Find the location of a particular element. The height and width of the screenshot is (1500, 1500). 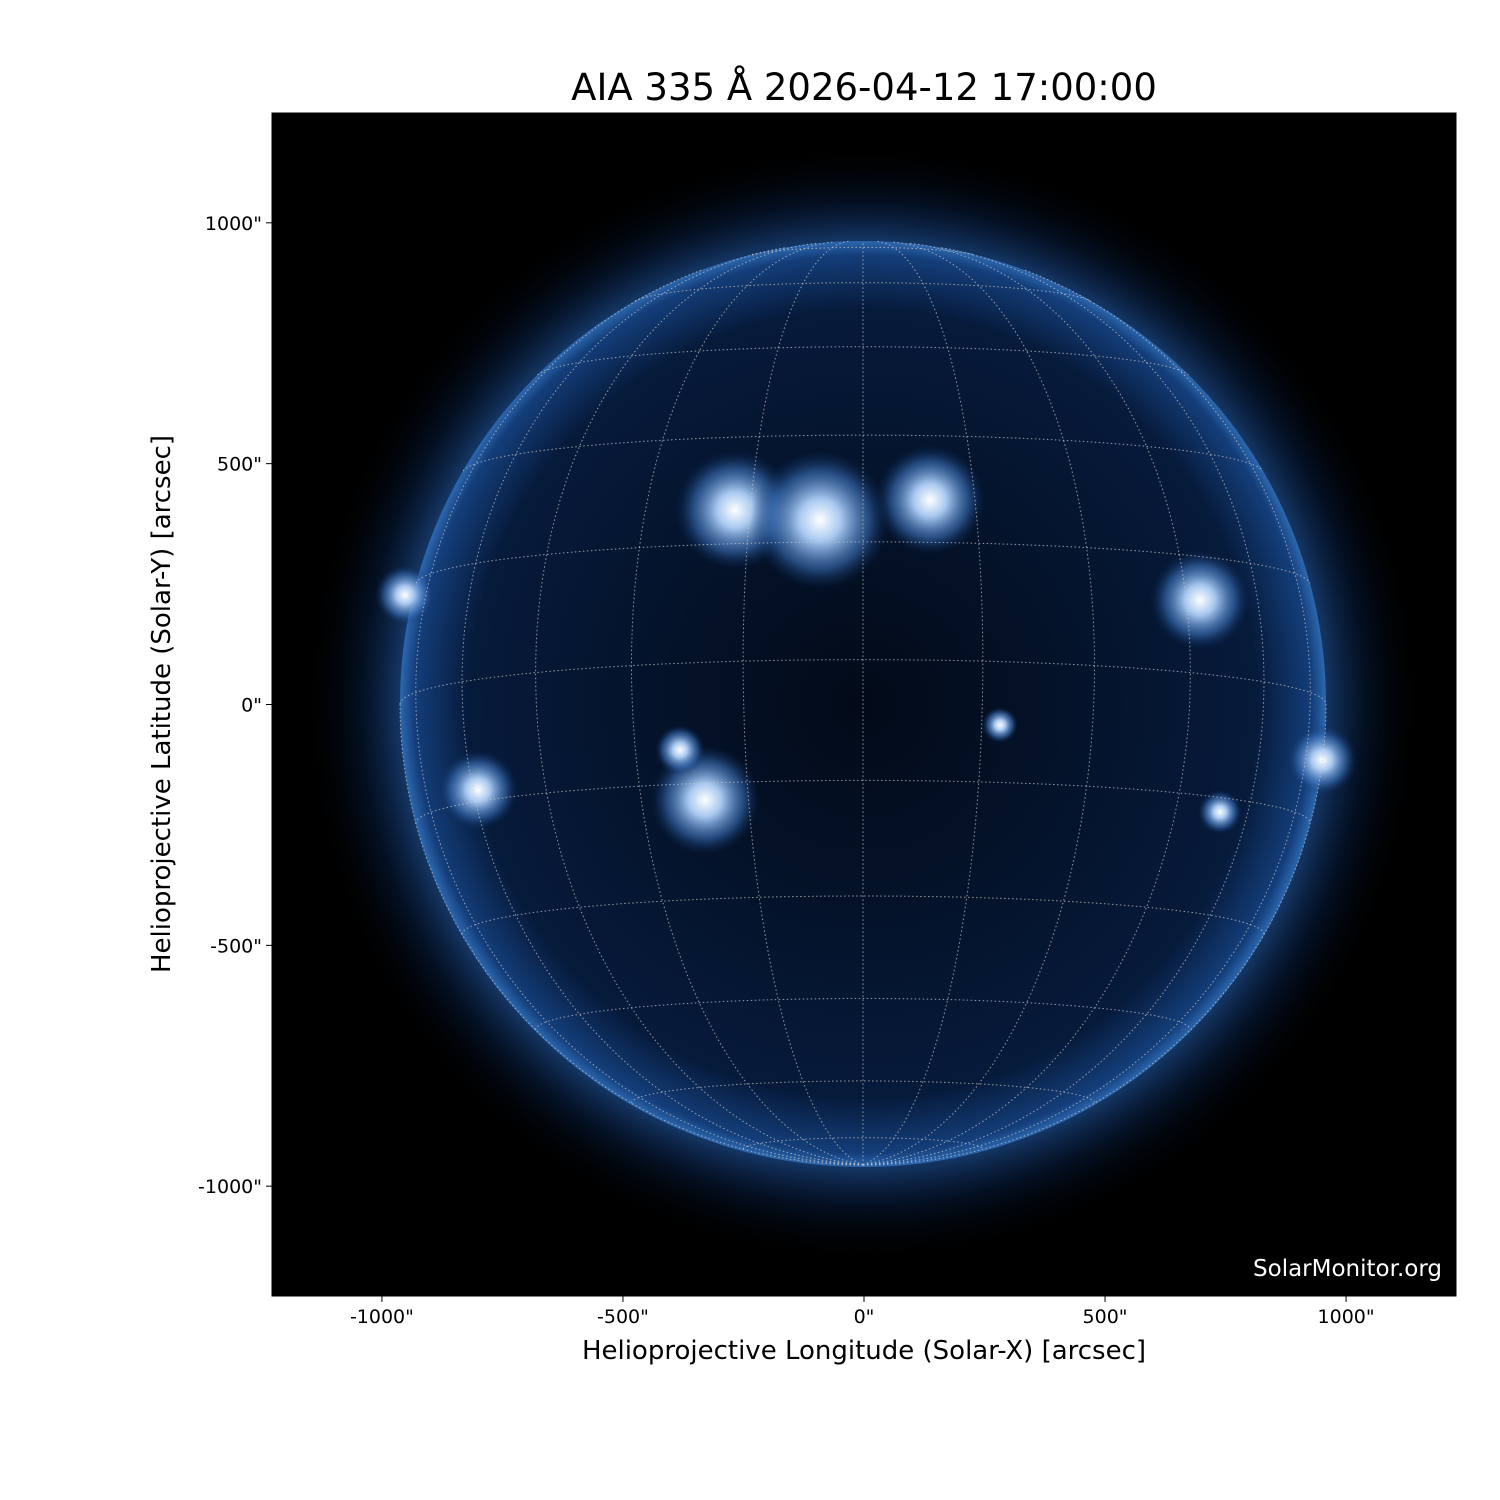

y-tick-label: 1000" is located at coordinates (233, 224).